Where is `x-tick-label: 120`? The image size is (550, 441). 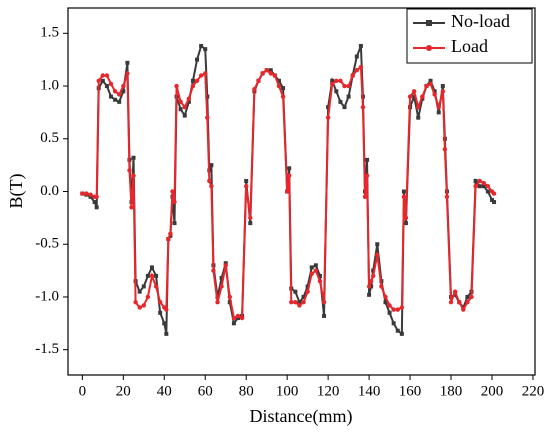
x-tick-label: 120 is located at coordinates (328, 391).